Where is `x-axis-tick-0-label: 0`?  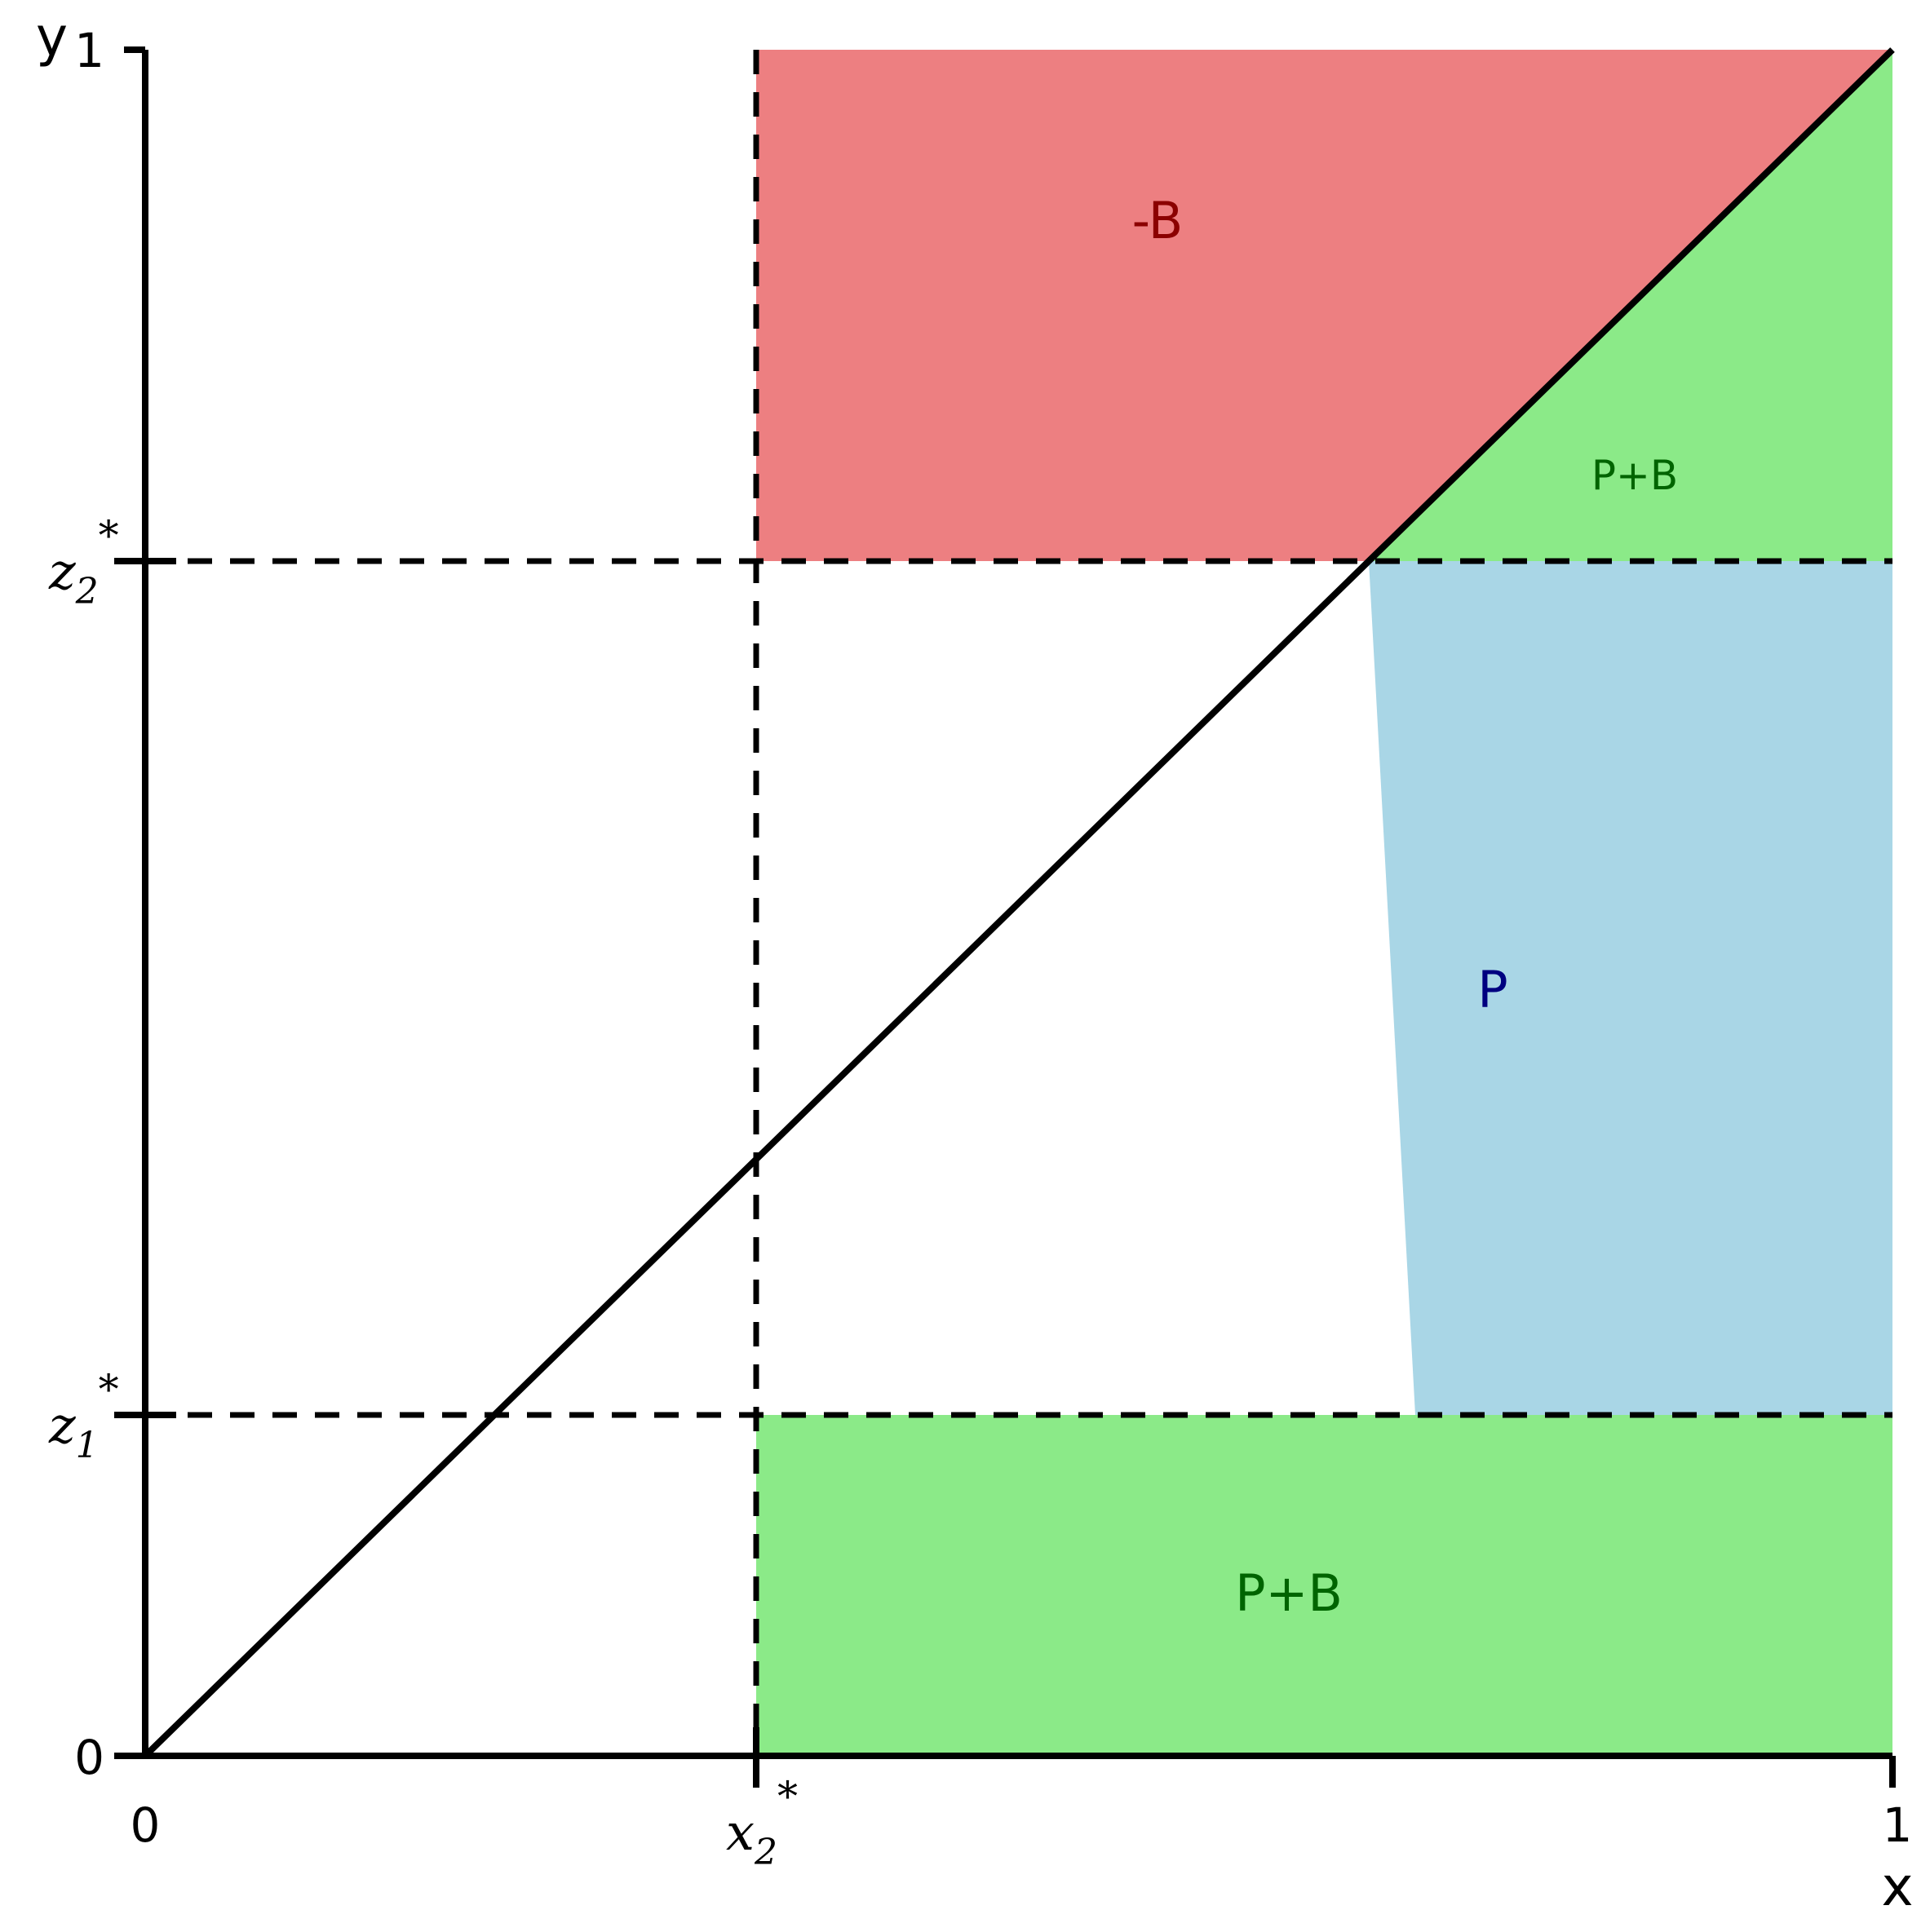 x-axis-tick-0-label: 0 is located at coordinates (146, 1825).